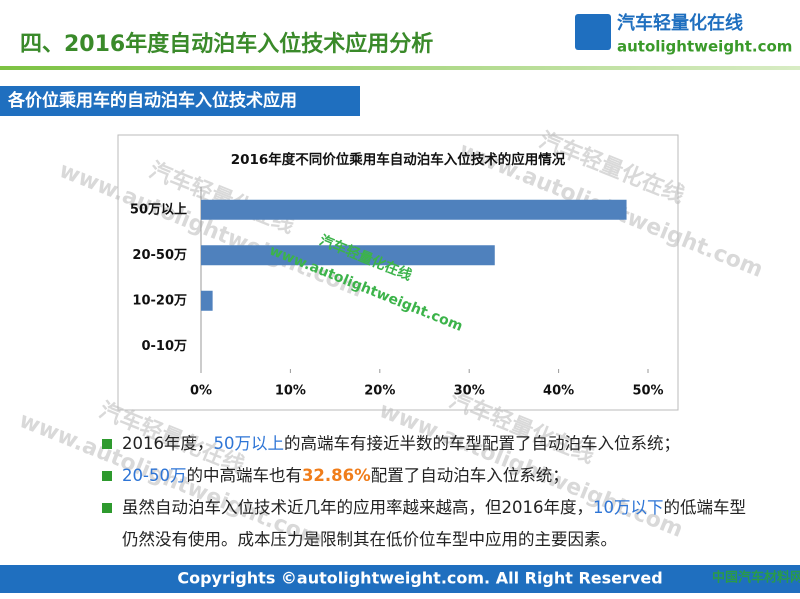  Describe the element at coordinates (434, 523) in the screenshot. I see `bullet-text: 的低端车型仍然没有使用。成本压力是限制其在低价位车型中应用的主要因素。` at that location.